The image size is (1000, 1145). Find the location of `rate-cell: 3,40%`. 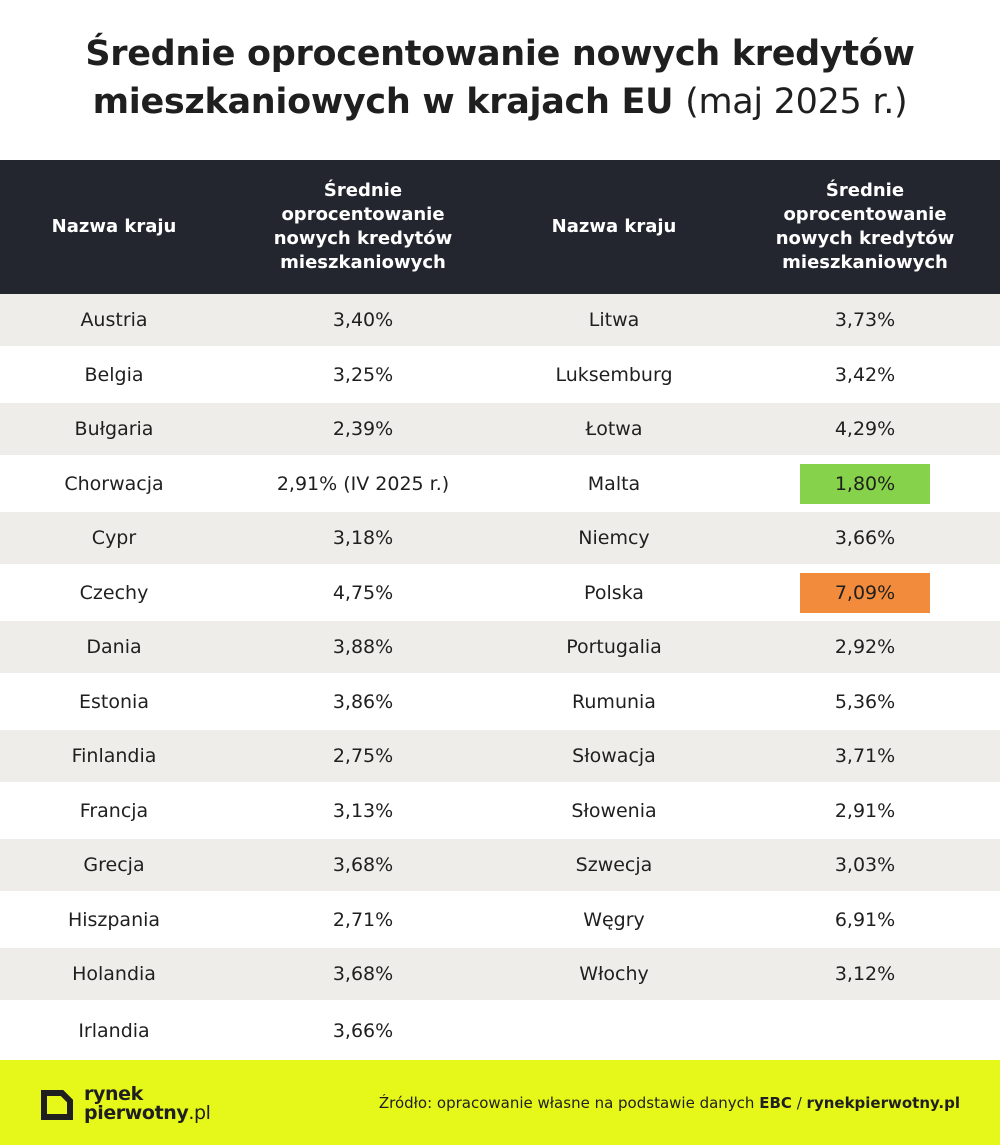

rate-cell: 3,40% is located at coordinates (363, 320).